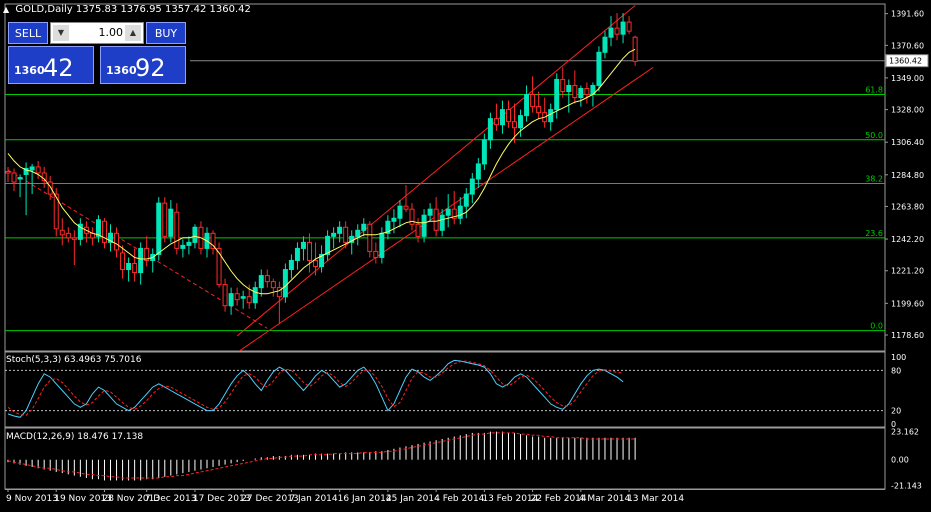  I want to click on lot-size-value: 1.00, so click(111, 32).